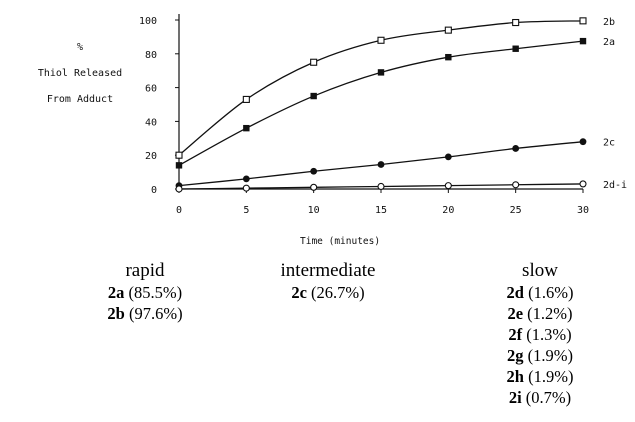 This screenshot has height=422, width=635. What do you see at coordinates (615, 185) in the screenshot?
I see `series-label-2d-i: 2d-i` at bounding box center [615, 185].